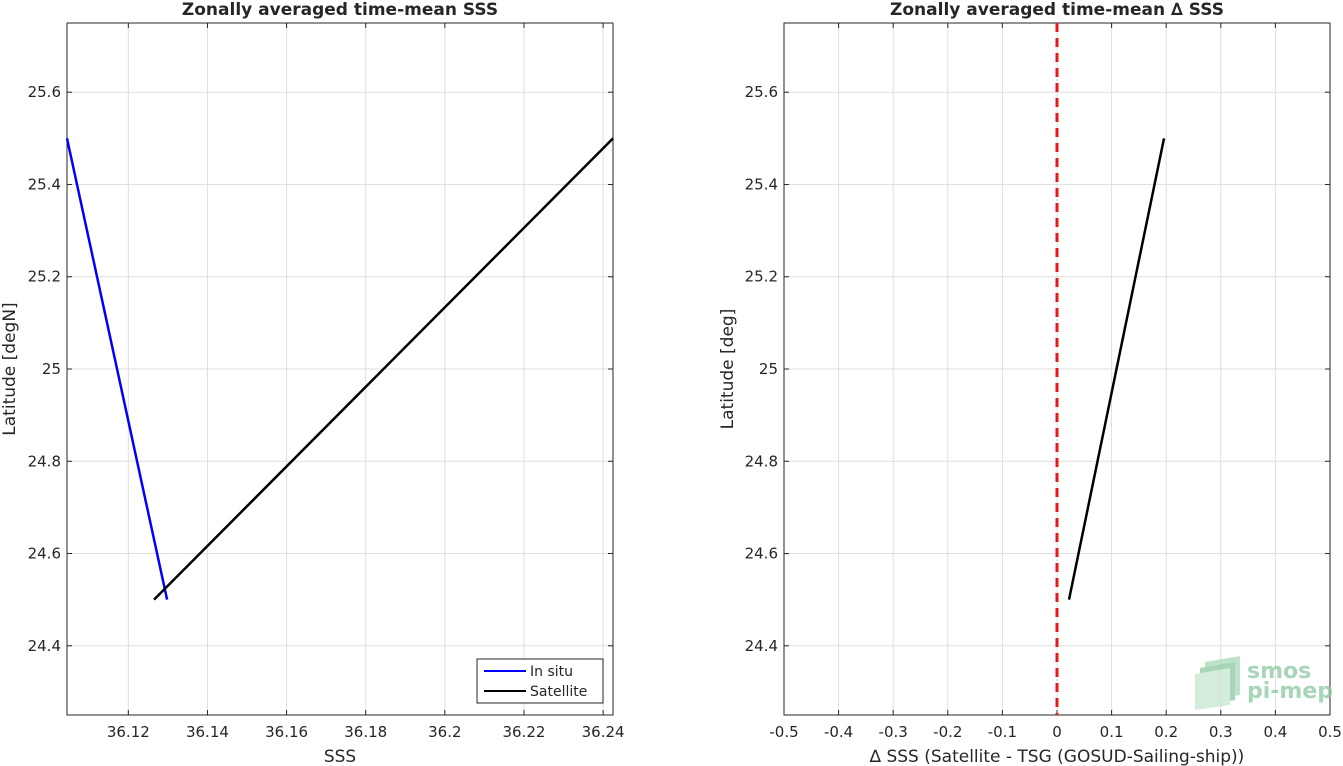  I want to click on sss-x-tick-label: 36.16, so click(286, 732).